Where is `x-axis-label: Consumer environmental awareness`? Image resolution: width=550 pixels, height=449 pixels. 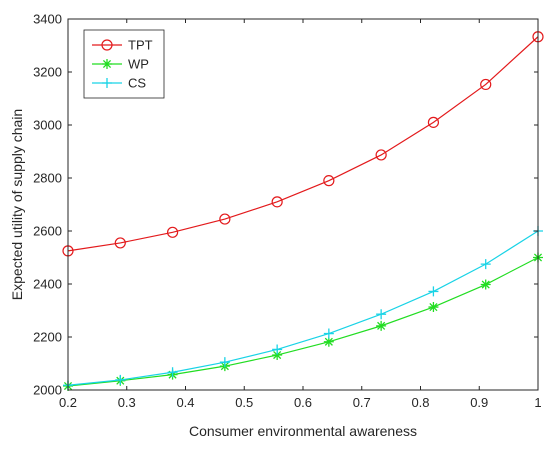 x-axis-label: Consumer environmental awareness is located at coordinates (303, 431).